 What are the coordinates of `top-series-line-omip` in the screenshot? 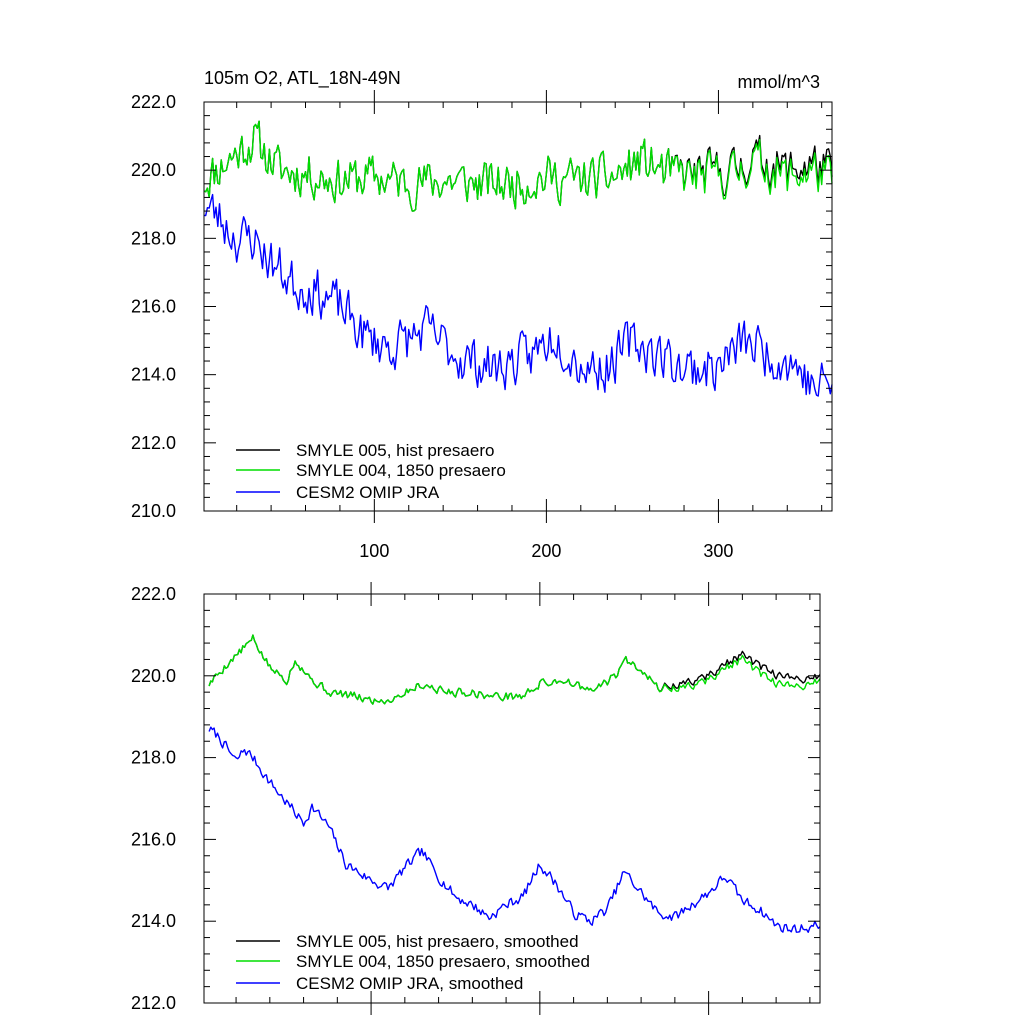 It's located at (518, 295).